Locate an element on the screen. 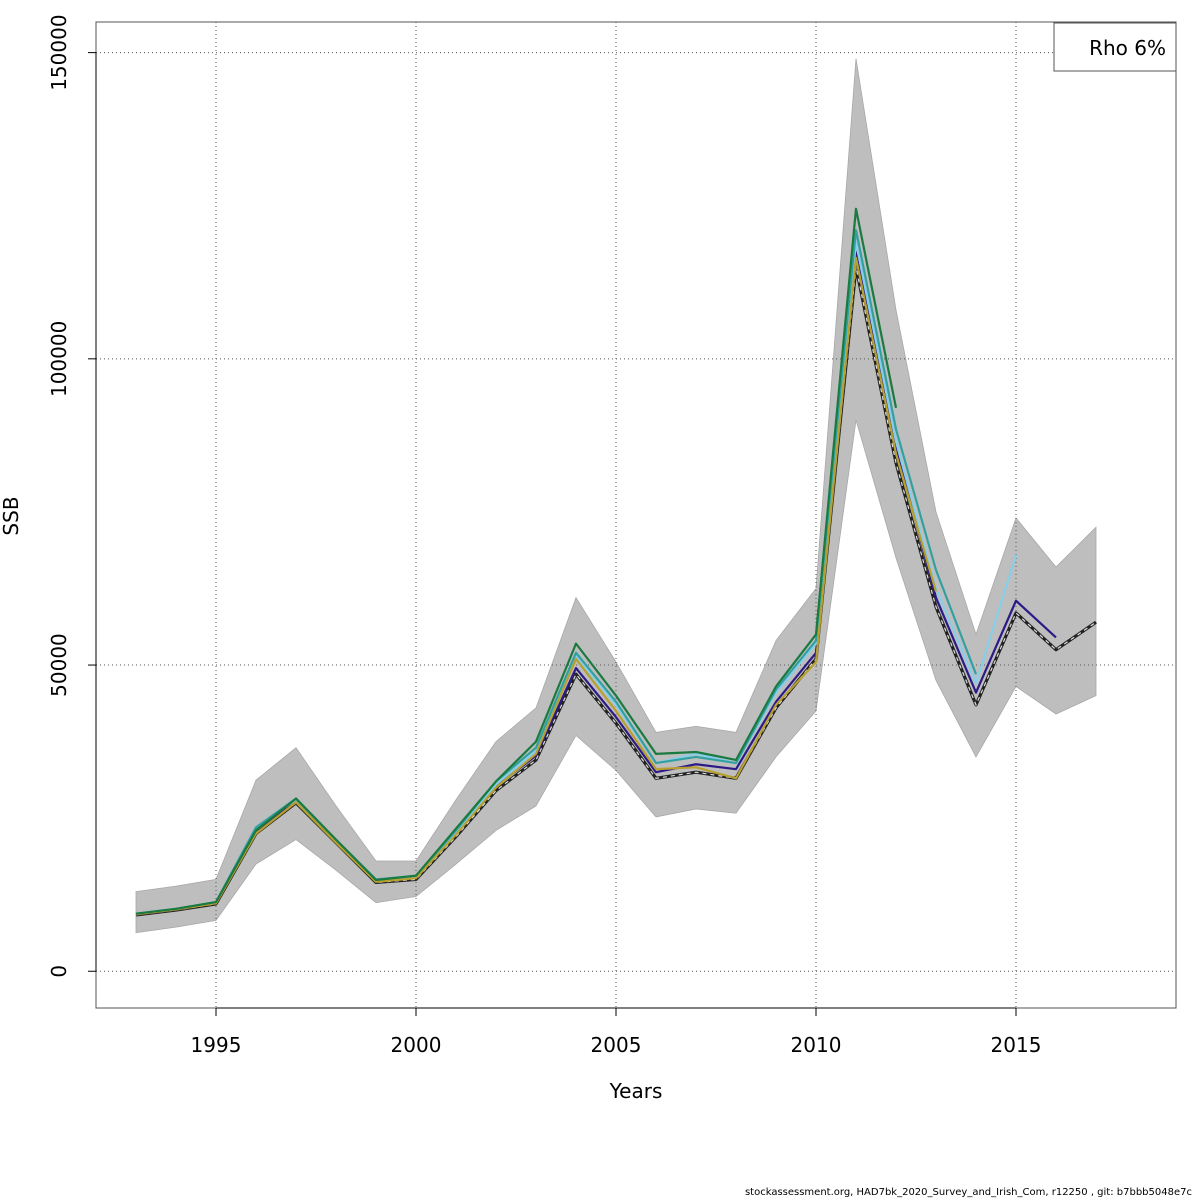  y-tick-label: 0 is located at coordinates (59, 971).